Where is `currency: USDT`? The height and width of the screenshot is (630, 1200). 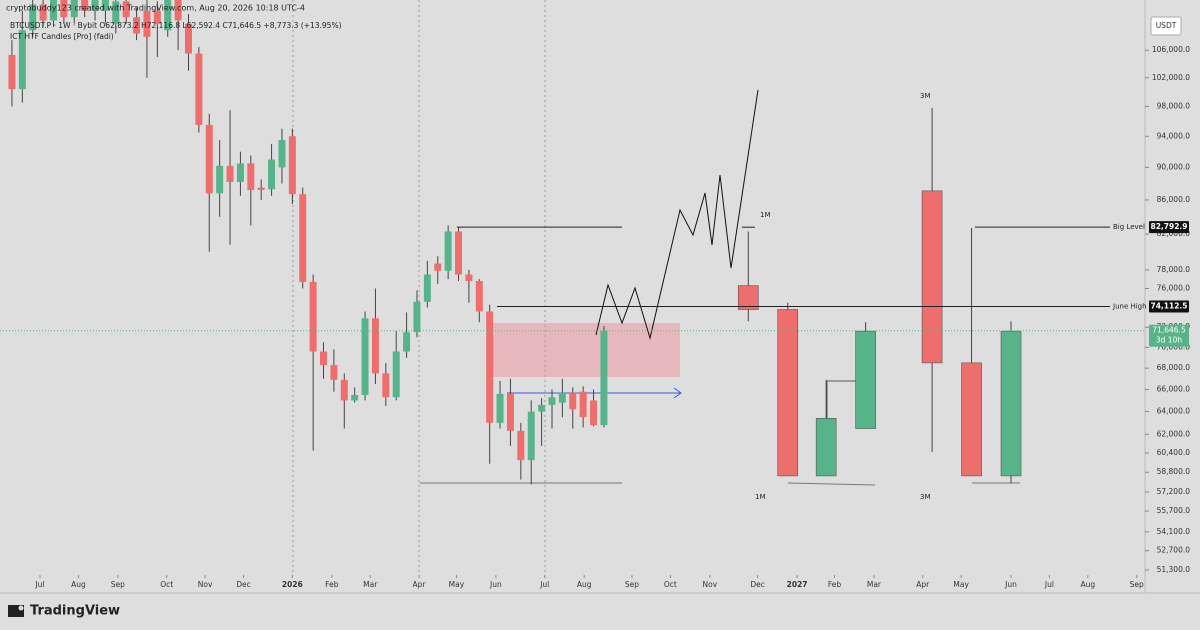 currency: USDT is located at coordinates (1166, 25).